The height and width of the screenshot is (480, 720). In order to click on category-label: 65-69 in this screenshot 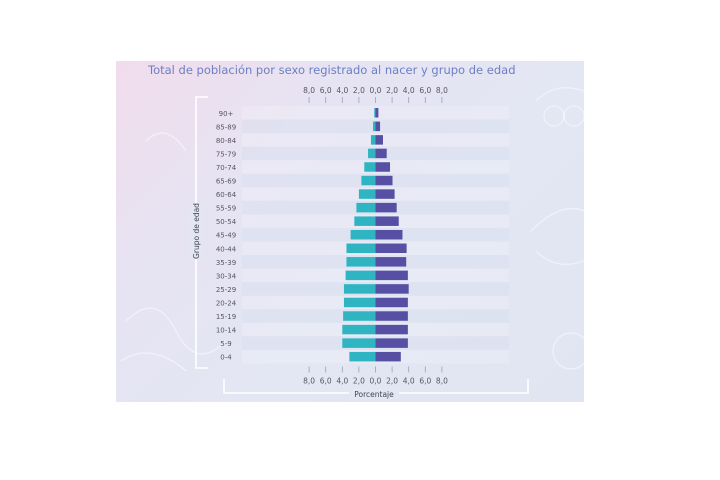, I will do `click(226, 182)`.